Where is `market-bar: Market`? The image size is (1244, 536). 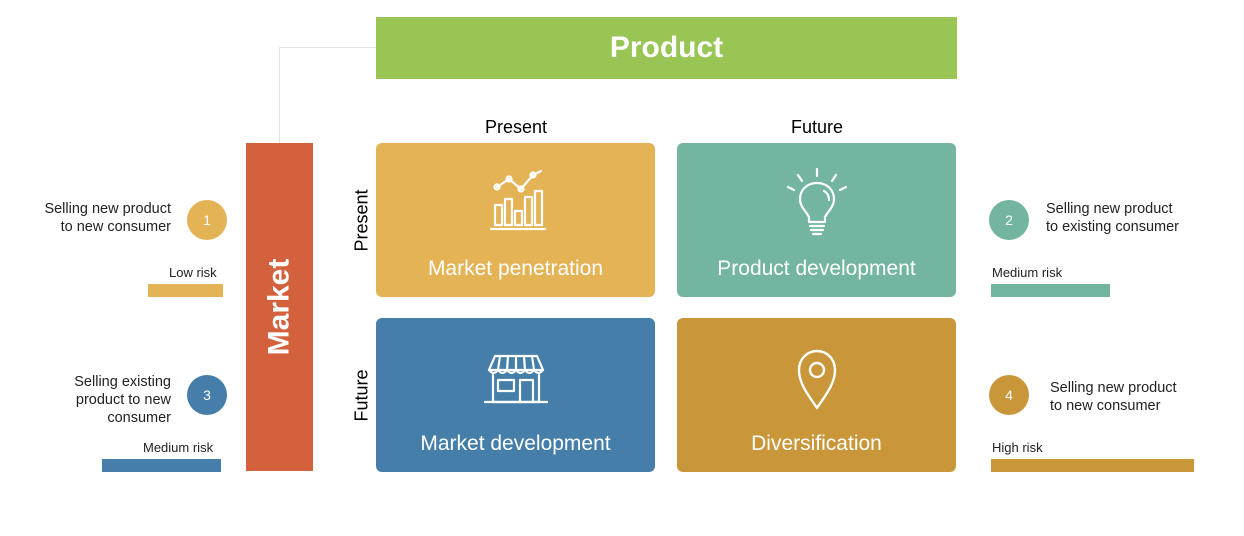
market-bar: Market is located at coordinates (279, 307).